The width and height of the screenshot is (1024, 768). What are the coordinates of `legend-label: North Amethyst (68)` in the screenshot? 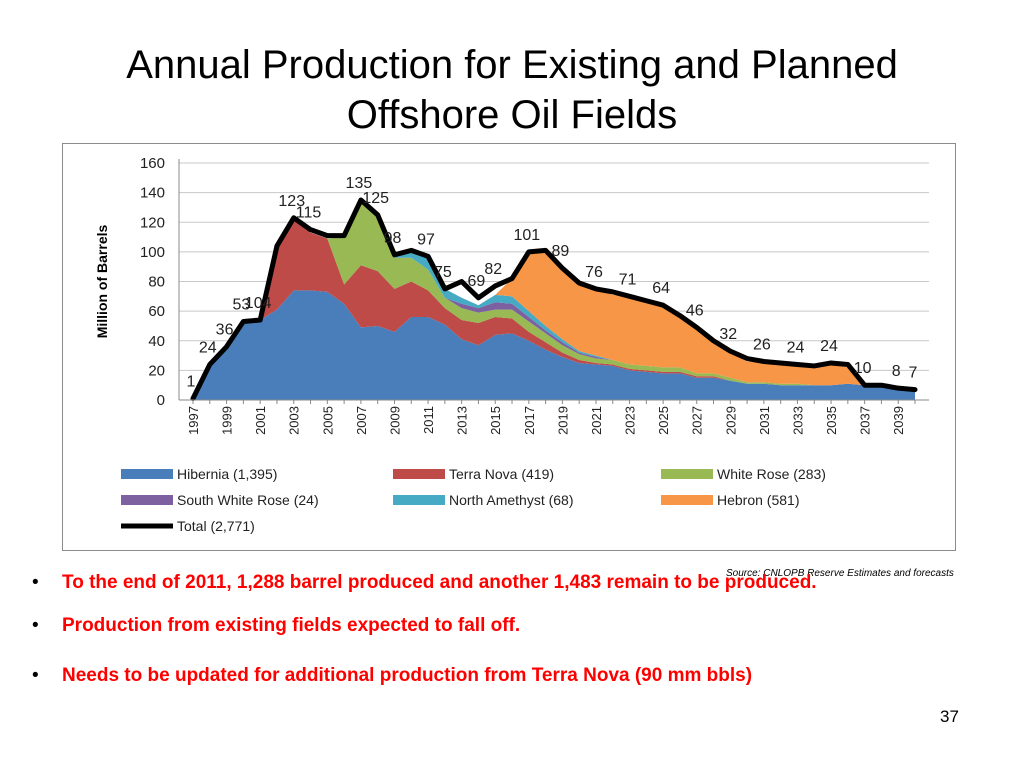 It's located at (511, 500).